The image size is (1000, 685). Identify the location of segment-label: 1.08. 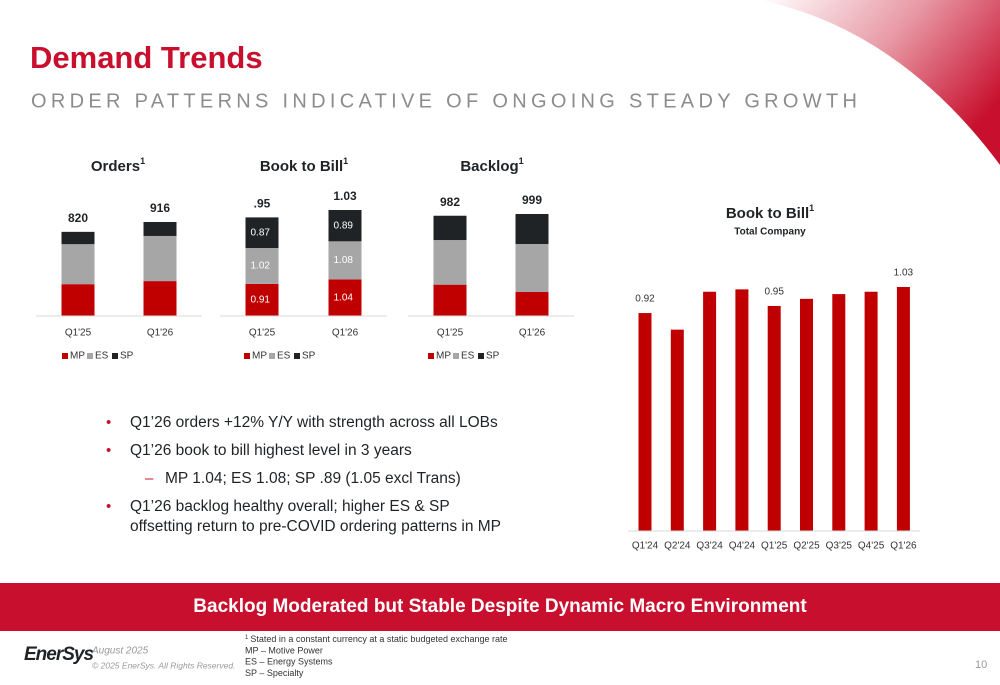
(344, 260).